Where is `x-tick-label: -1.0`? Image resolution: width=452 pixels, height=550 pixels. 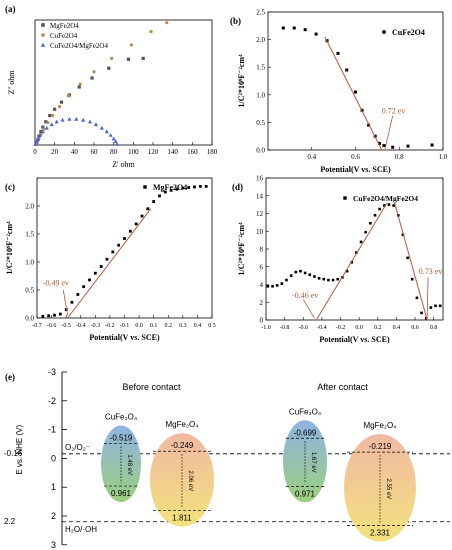
x-tick-label: -1.0 is located at coordinates (266, 328).